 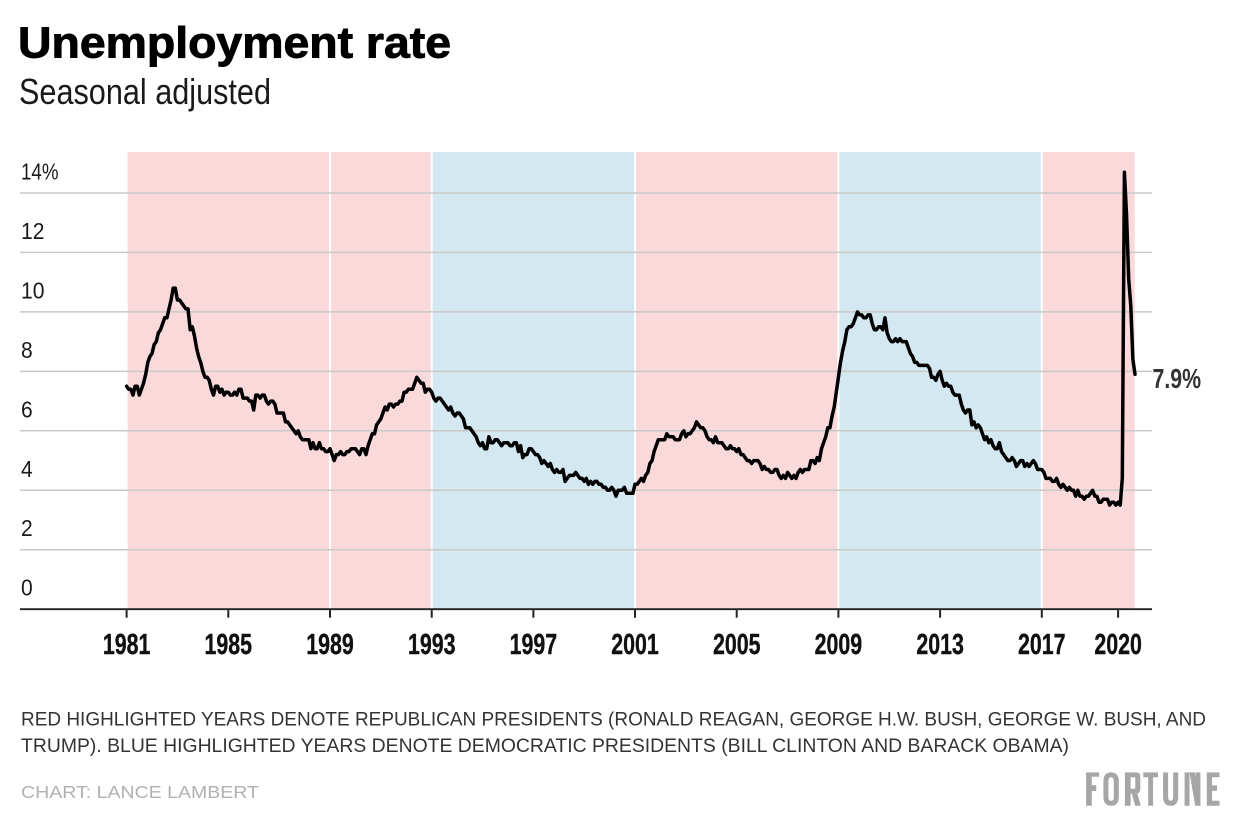 What do you see at coordinates (1042, 645) in the screenshot?
I see `svg-text: 2017` at bounding box center [1042, 645].